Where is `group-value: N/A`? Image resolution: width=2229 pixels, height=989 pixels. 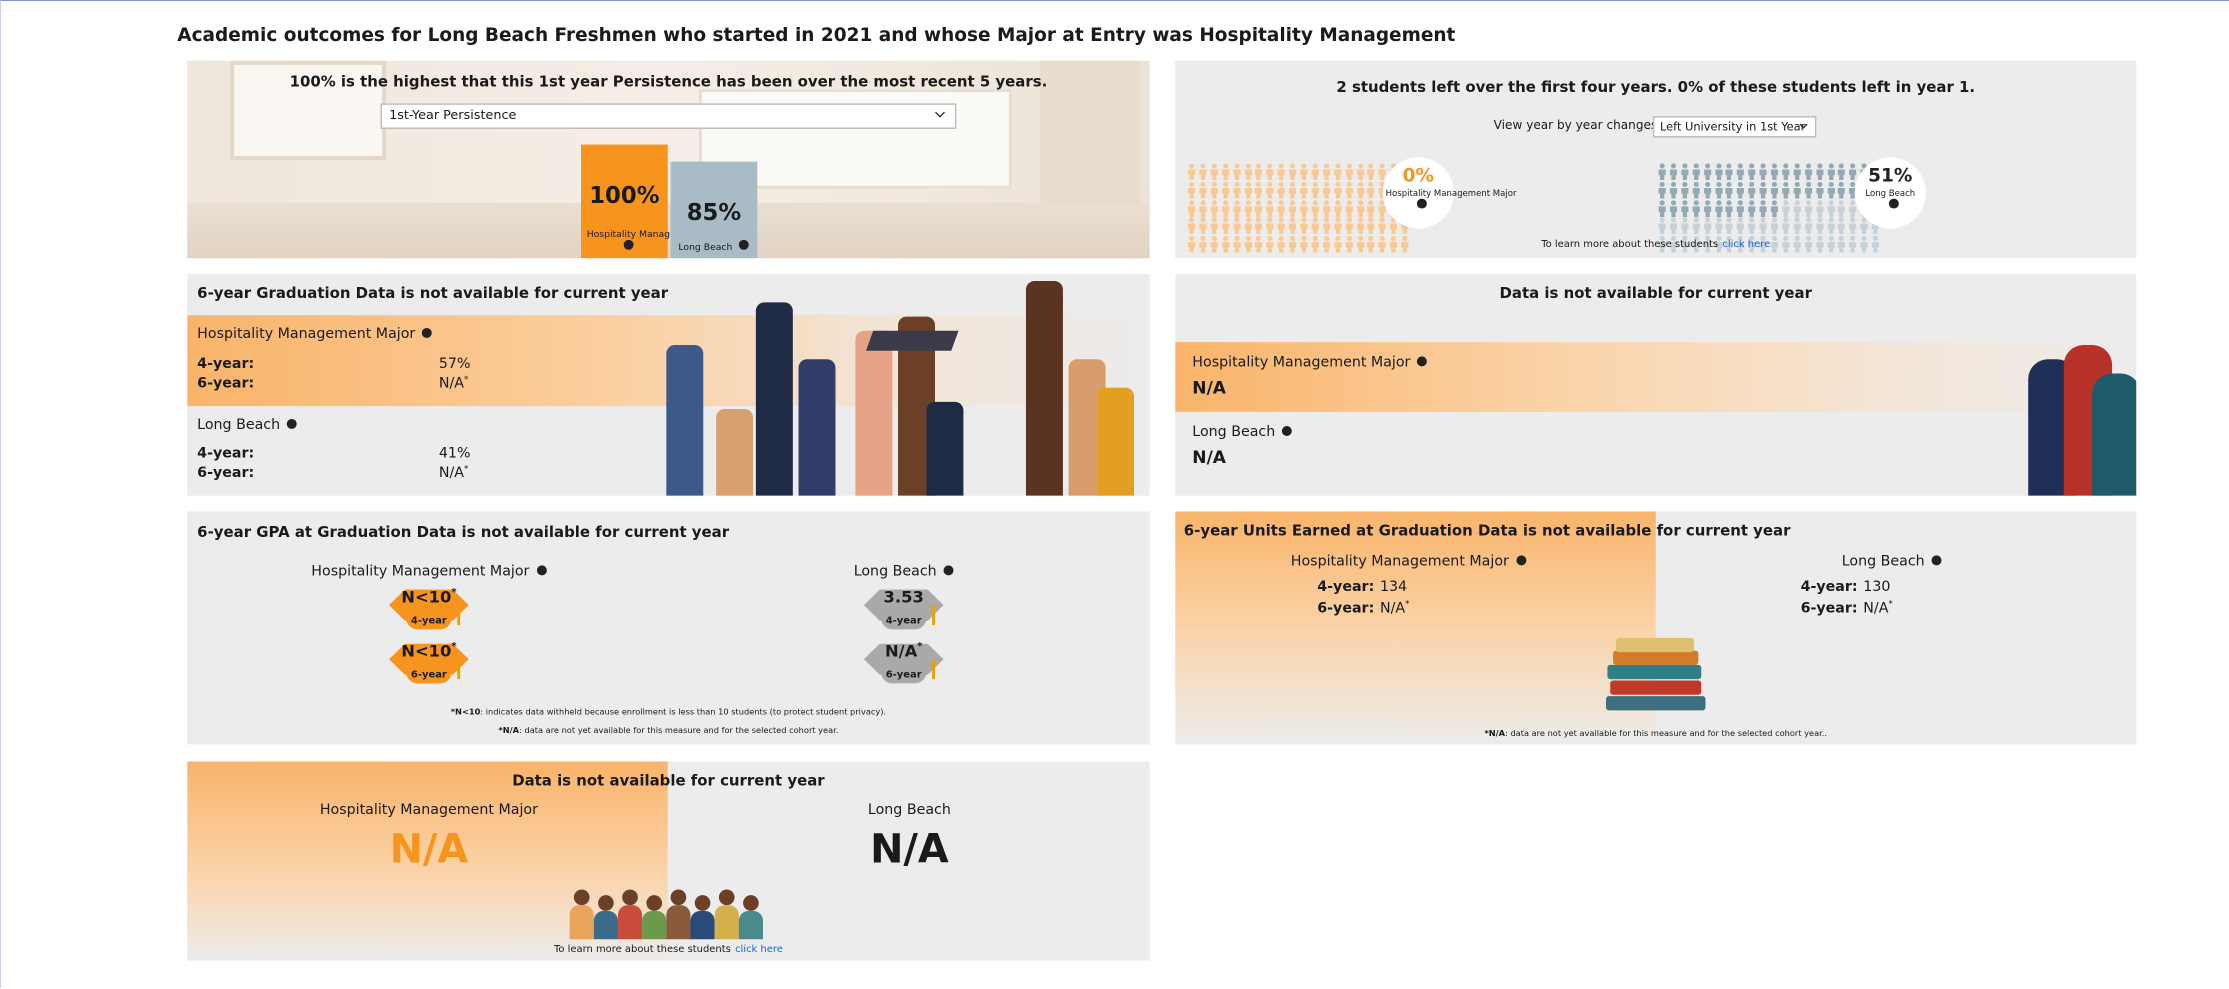 group-value: N/A is located at coordinates (1209, 457).